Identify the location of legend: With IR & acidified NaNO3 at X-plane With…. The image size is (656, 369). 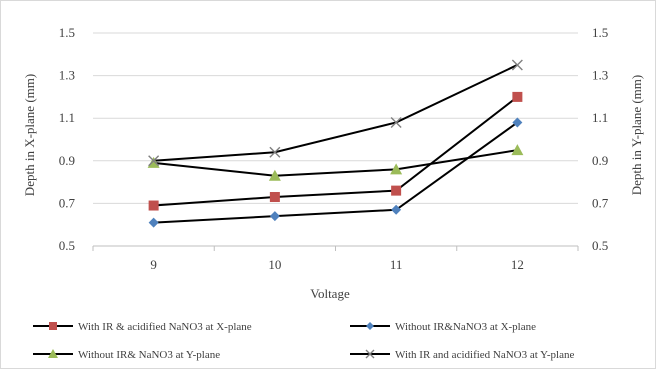
(303, 341).